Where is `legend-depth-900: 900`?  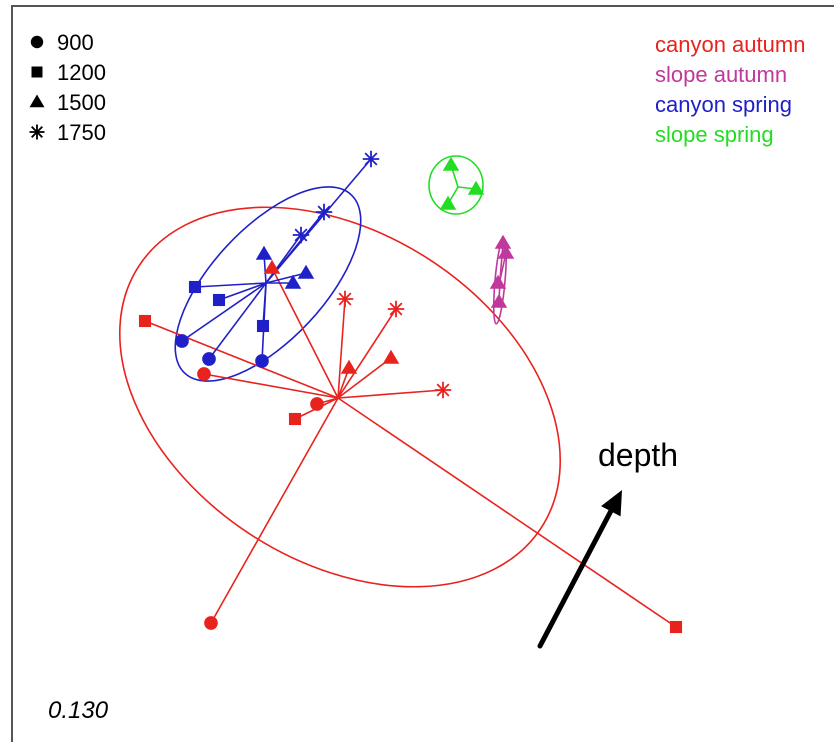 legend-depth-900: 900 is located at coordinates (75, 42).